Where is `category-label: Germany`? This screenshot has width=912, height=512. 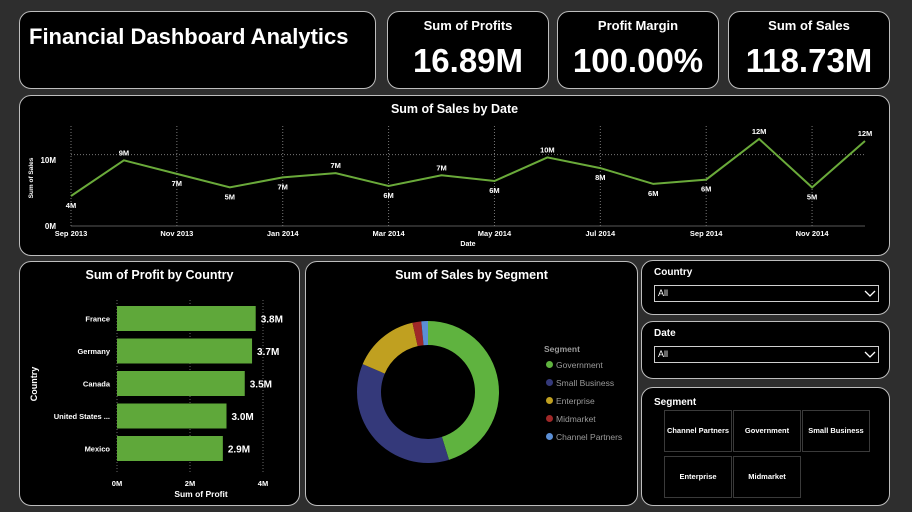
category-label: Germany is located at coordinates (93, 351).